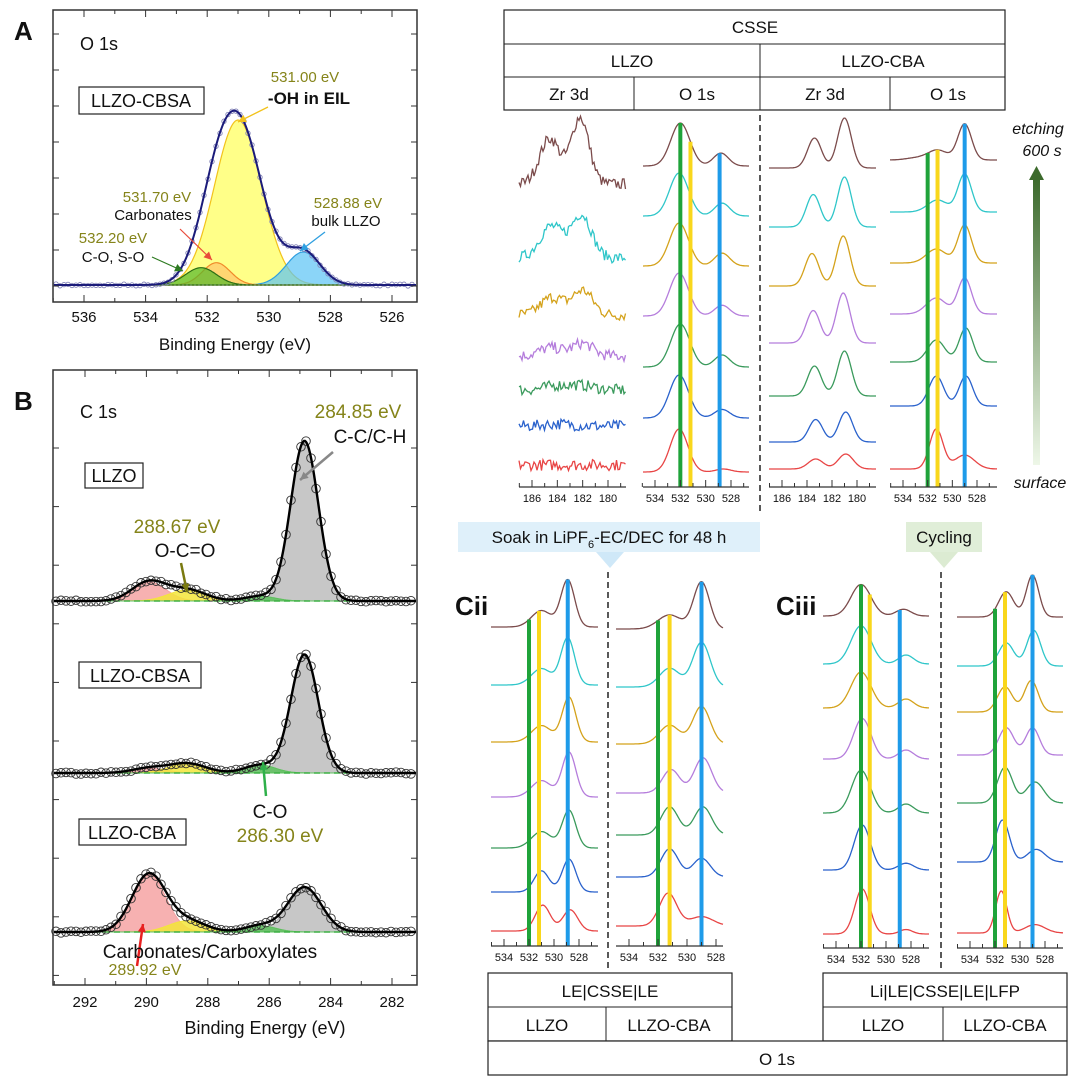 This screenshot has height=1083, width=1080. I want to click on panel-cii: 528 530 532 534 528 530 532 534, so click(608, 771).